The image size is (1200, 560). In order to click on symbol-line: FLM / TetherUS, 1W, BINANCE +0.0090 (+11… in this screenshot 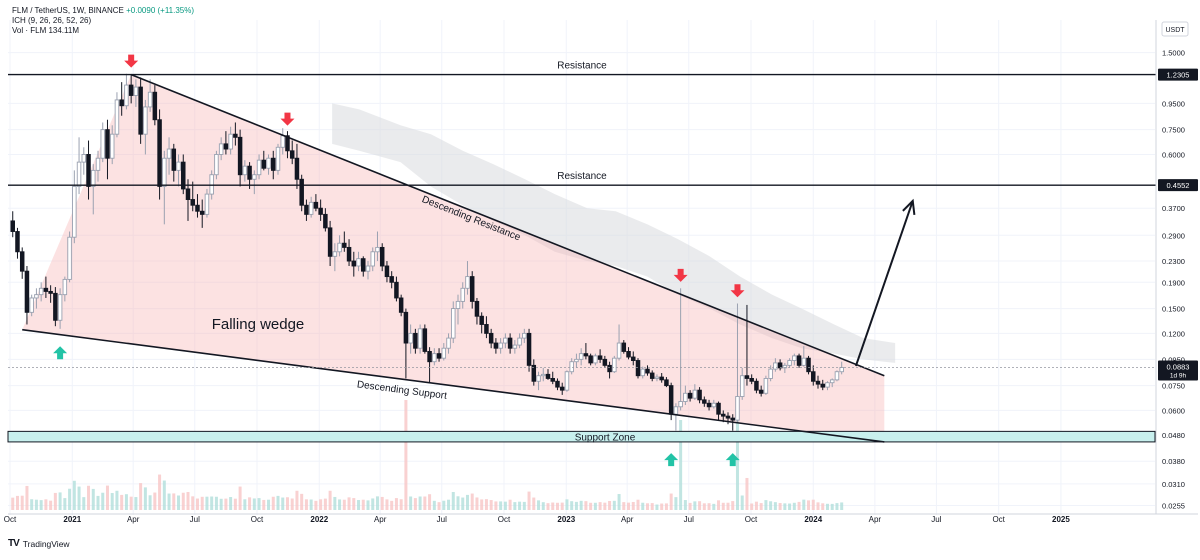, I will do `click(103, 11)`.